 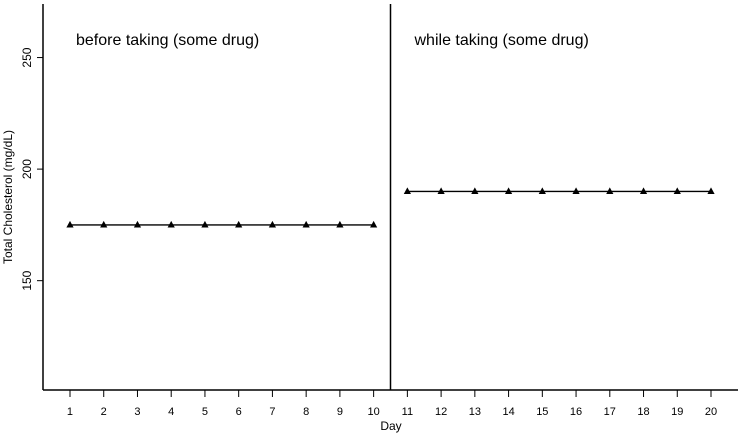 I want to click on x-tick-label: 15, so click(x=542, y=412).